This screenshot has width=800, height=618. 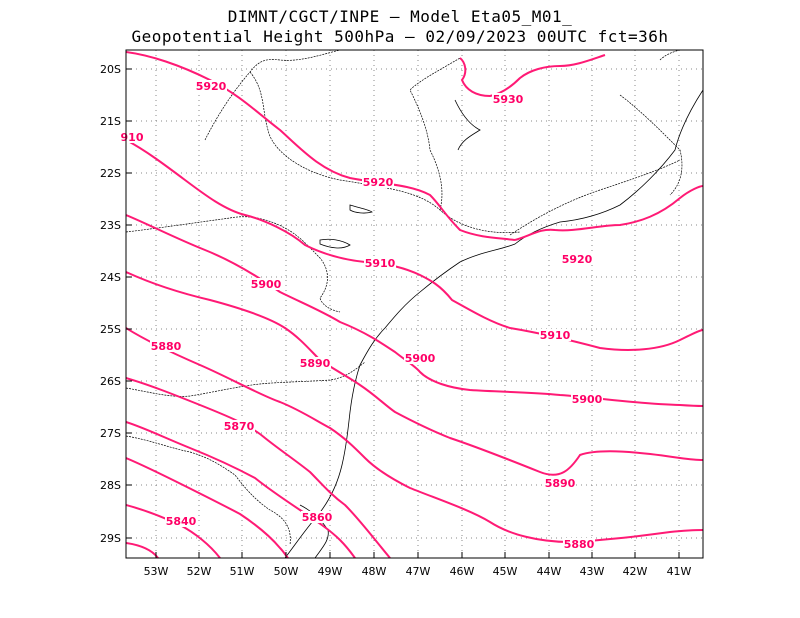 I want to click on lat-label: 28S, so click(x=110, y=485).